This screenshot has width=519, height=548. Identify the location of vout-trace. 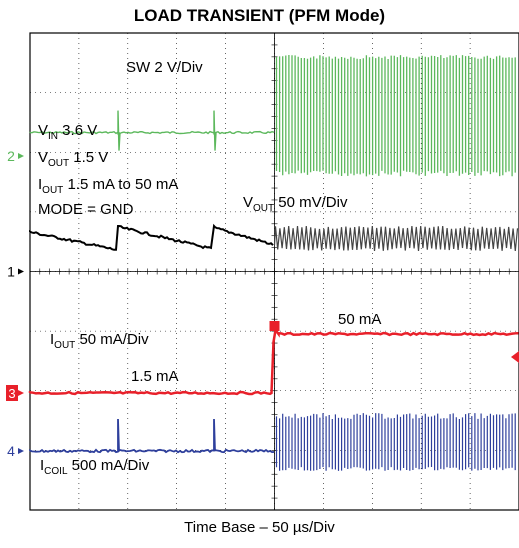
(151, 237).